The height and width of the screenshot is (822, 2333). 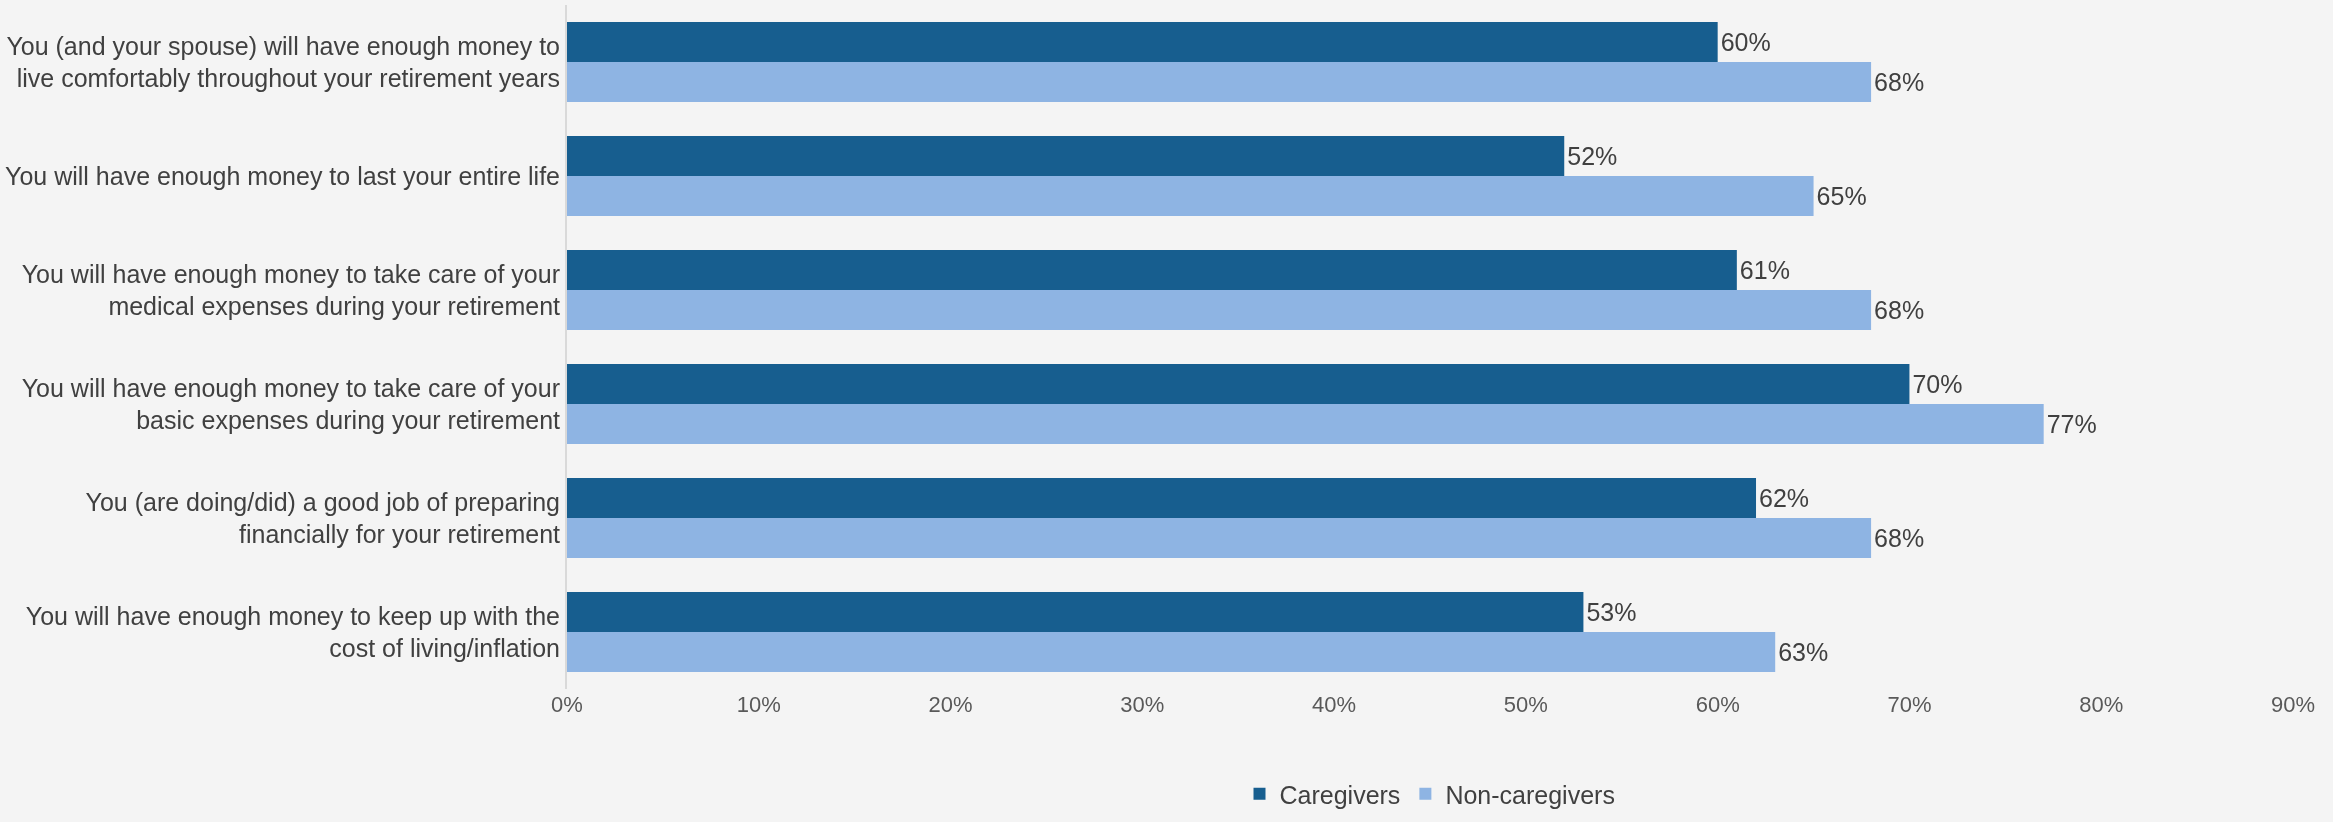 I want to click on x-tick-label: 70%, so click(x=1909, y=704).